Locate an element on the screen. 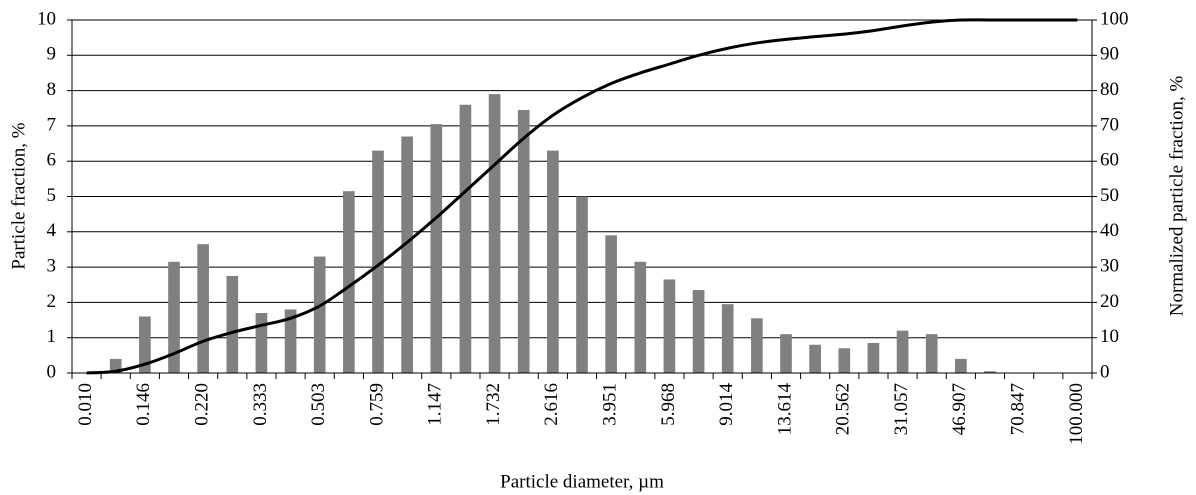  y-tick-label: 9 is located at coordinates (52, 54).